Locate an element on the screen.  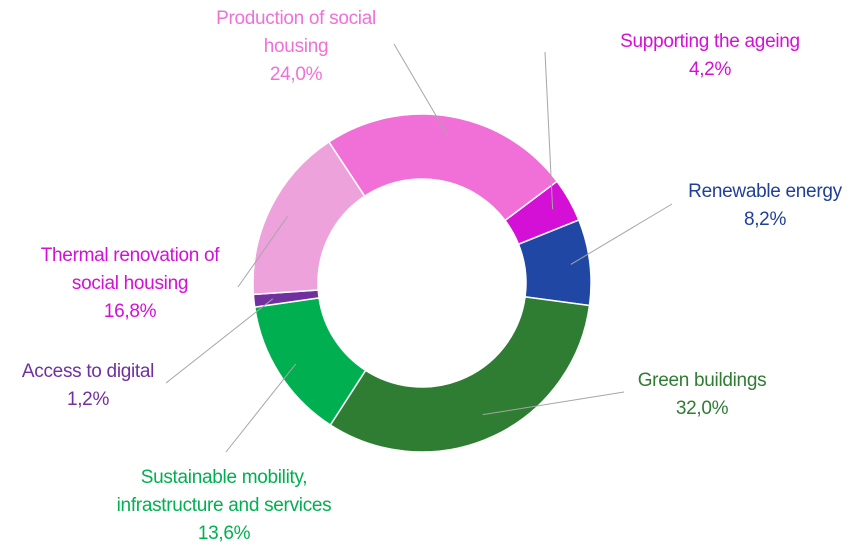
value-label: 32,0% is located at coordinates (702, 408).